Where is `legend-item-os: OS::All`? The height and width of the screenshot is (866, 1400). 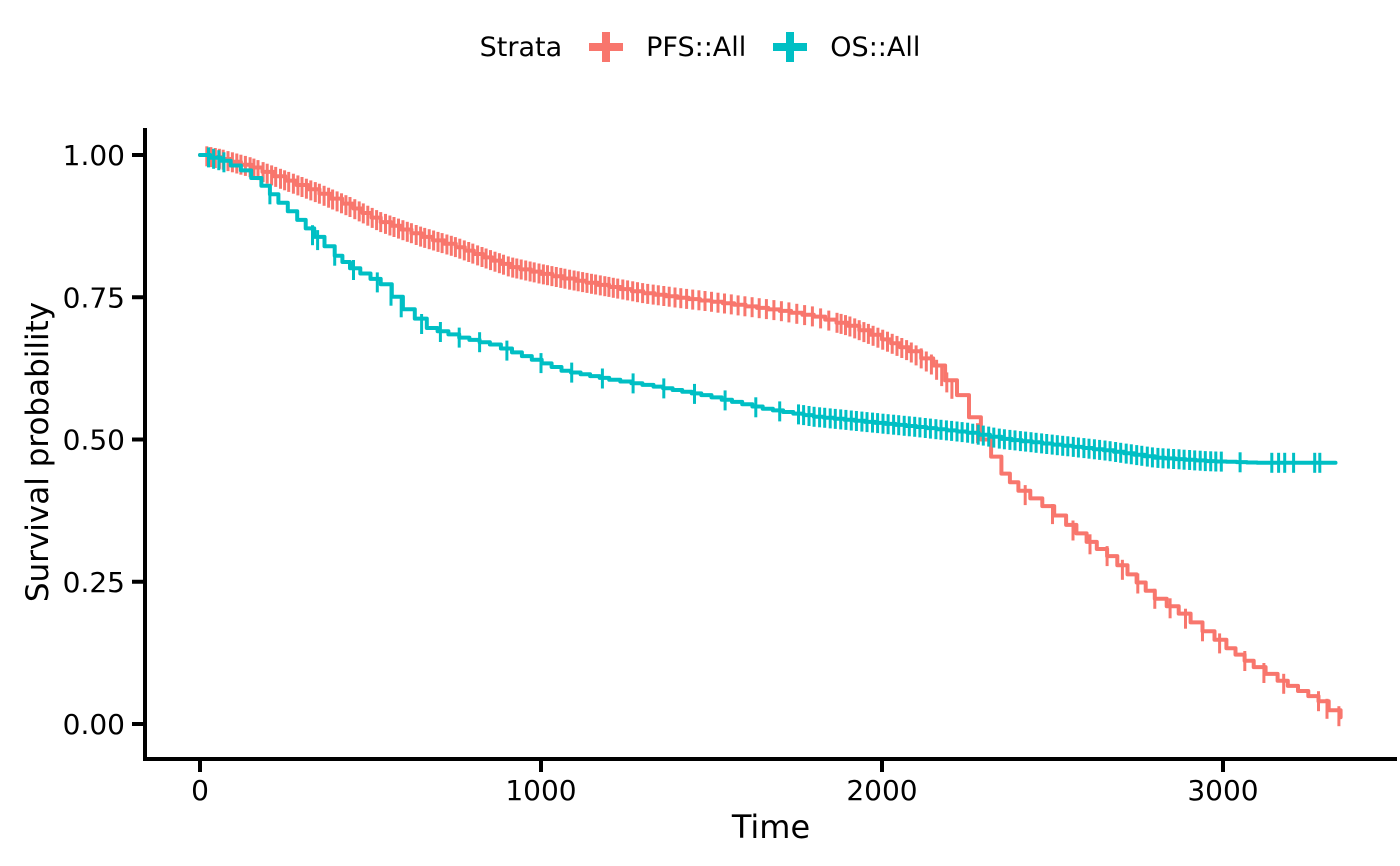
legend-item-os: OS::All is located at coordinates (846, 47).